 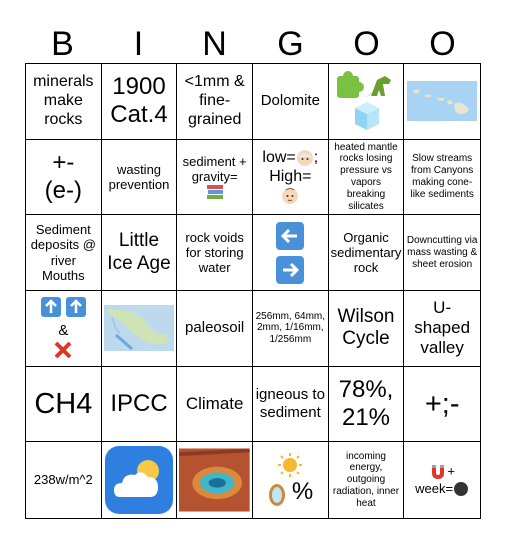 I want to click on hawaii-islands-map, so click(x=442, y=101).